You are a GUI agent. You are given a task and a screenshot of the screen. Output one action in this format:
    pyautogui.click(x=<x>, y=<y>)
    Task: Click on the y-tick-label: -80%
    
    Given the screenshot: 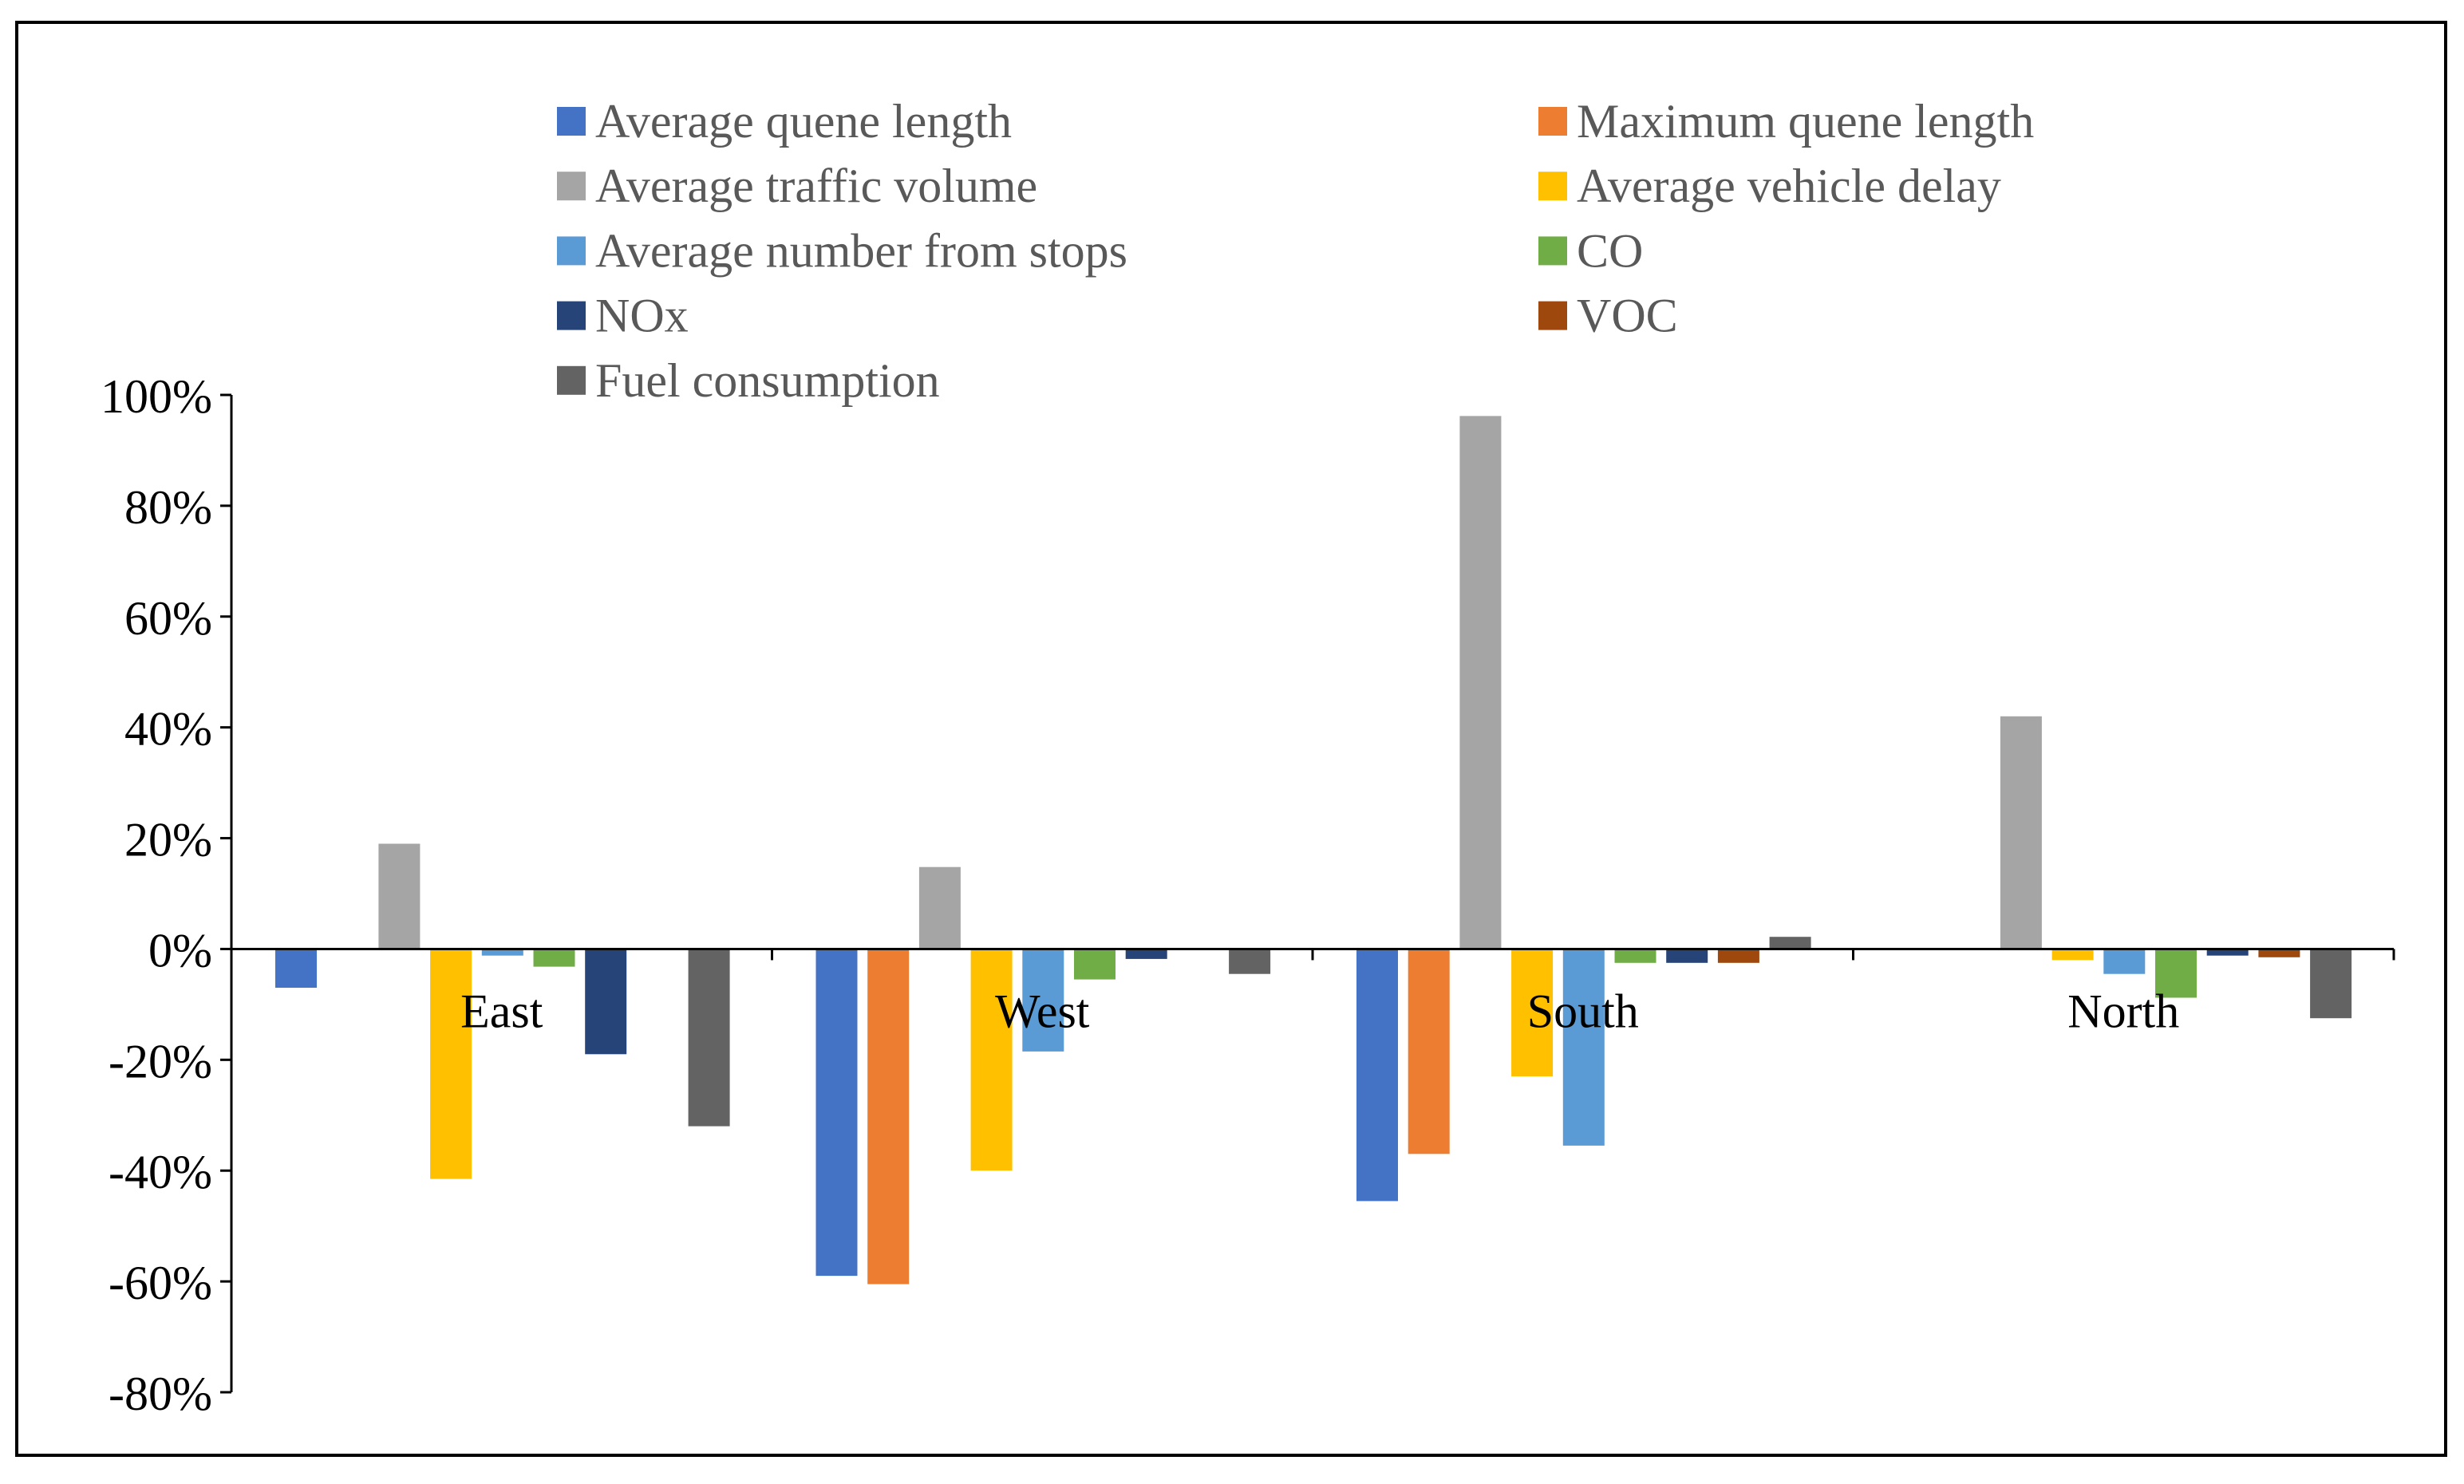 What is the action you would take?
    pyautogui.click(x=160, y=1394)
    